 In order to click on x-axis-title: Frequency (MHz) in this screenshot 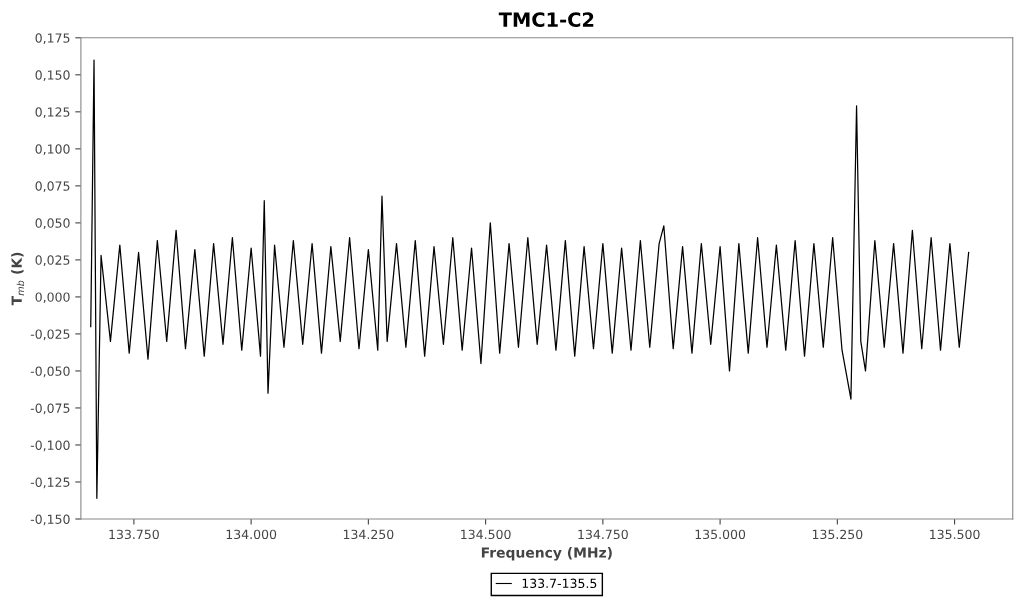, I will do `click(546, 554)`.